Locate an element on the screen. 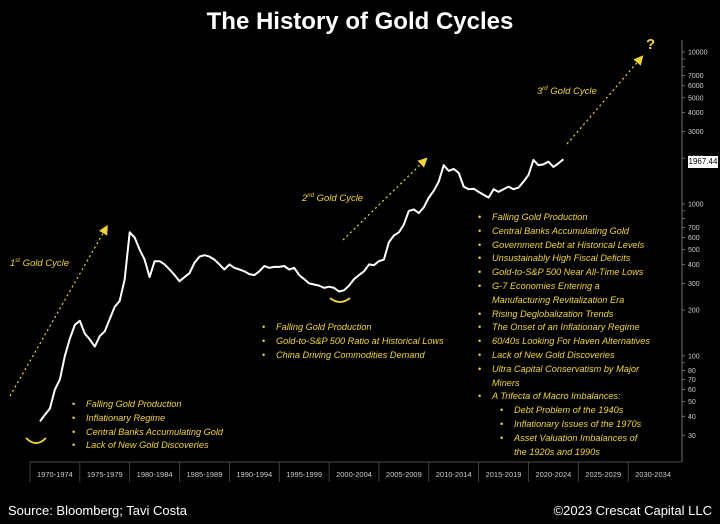 The image size is (720, 524). second-cycle-label: 2nd Gold Cycle is located at coordinates (332, 198).